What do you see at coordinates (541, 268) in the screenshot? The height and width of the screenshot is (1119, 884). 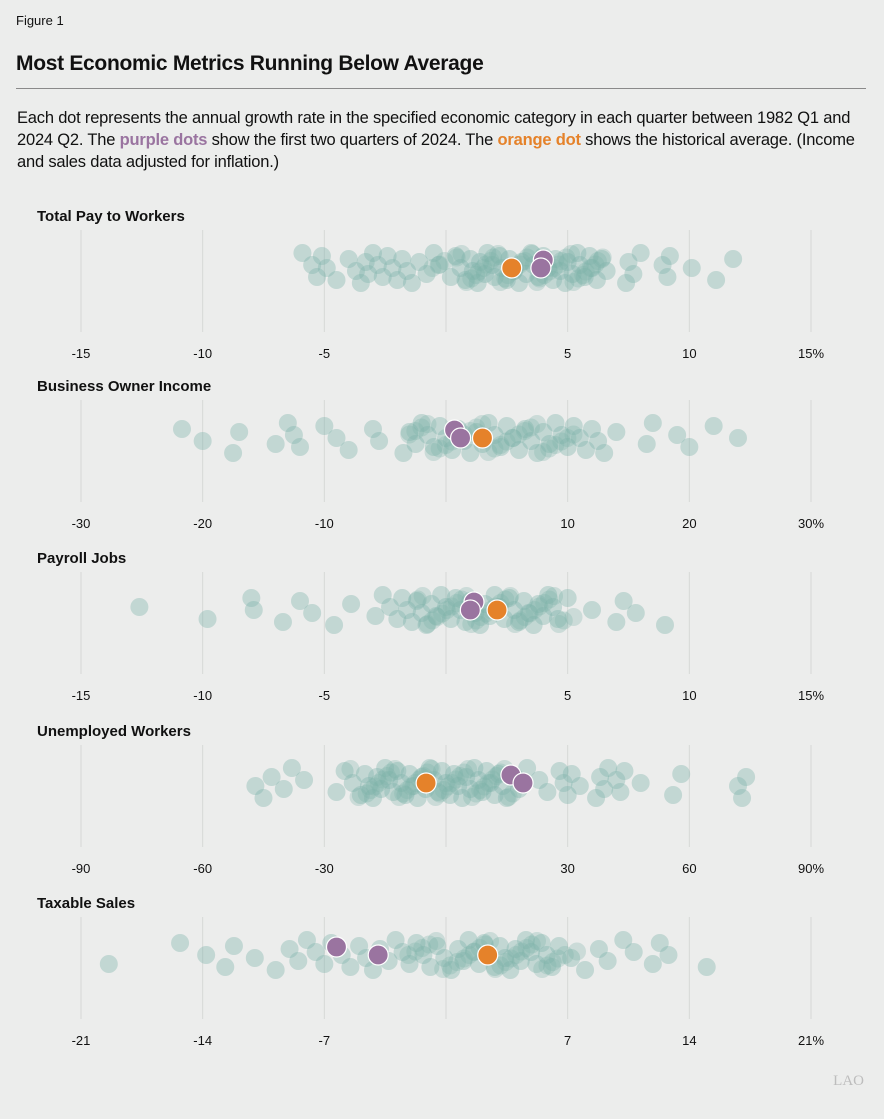 I see `quarter-2024-dot` at bounding box center [541, 268].